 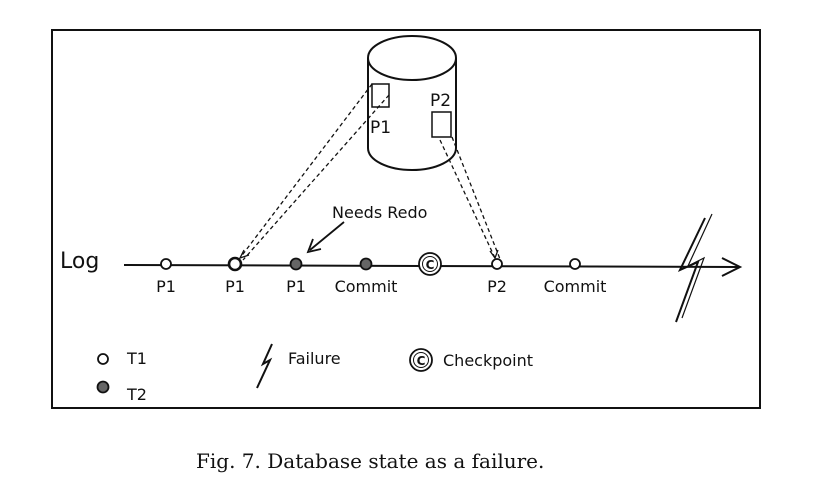 I want to click on legend-checkpoint-glyph: C, so click(x=421, y=361).